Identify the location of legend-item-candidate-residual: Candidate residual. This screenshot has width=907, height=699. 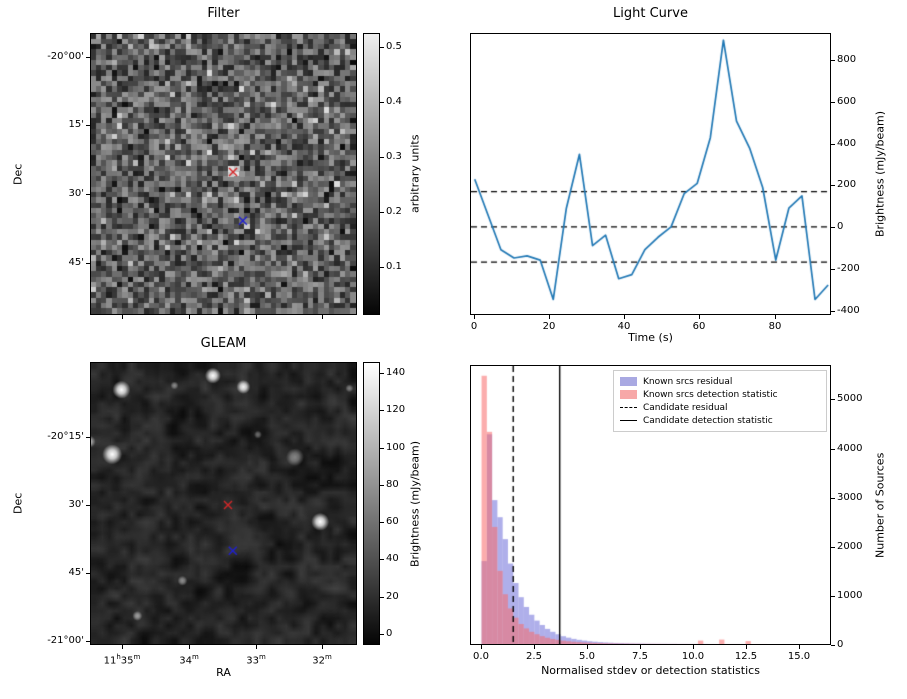
(720, 407).